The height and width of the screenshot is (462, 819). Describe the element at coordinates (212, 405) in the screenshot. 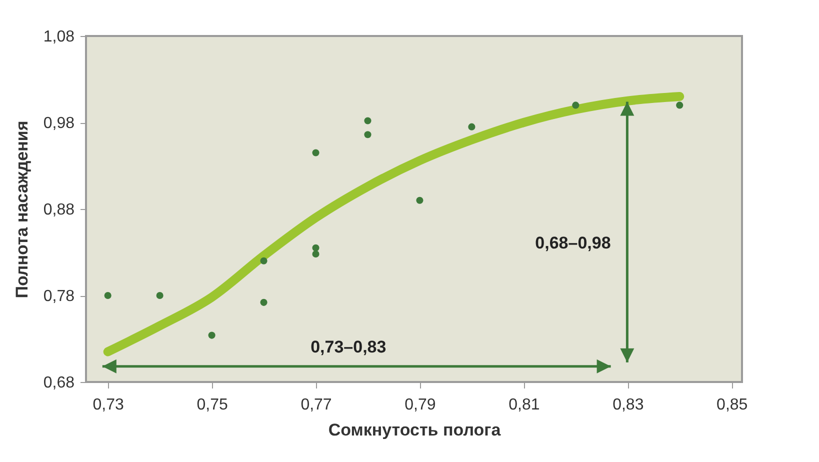

I see `x-tick-label: 0,75` at that location.